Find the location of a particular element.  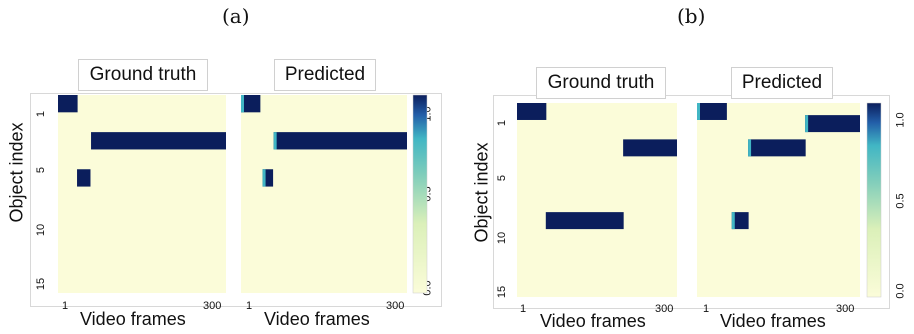

x-tick-b-pr-start: 1 is located at coordinates (706, 309).